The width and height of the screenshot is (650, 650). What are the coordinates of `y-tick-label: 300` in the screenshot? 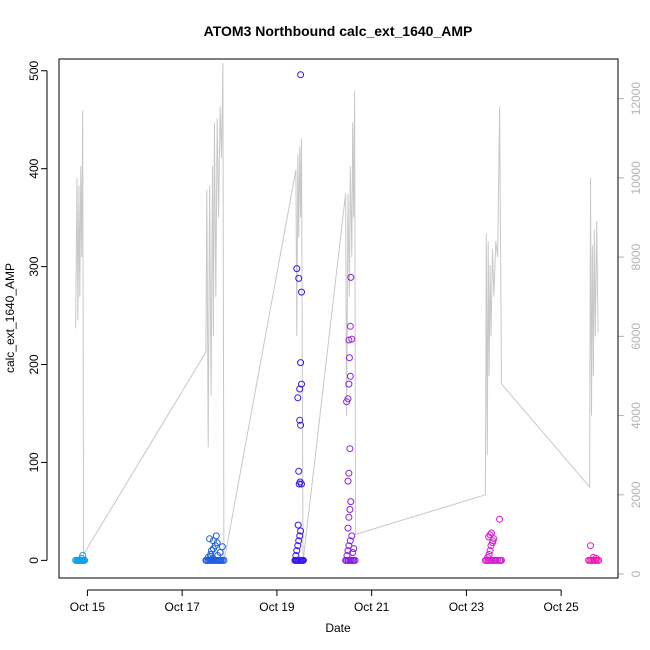 It's located at (34, 266).